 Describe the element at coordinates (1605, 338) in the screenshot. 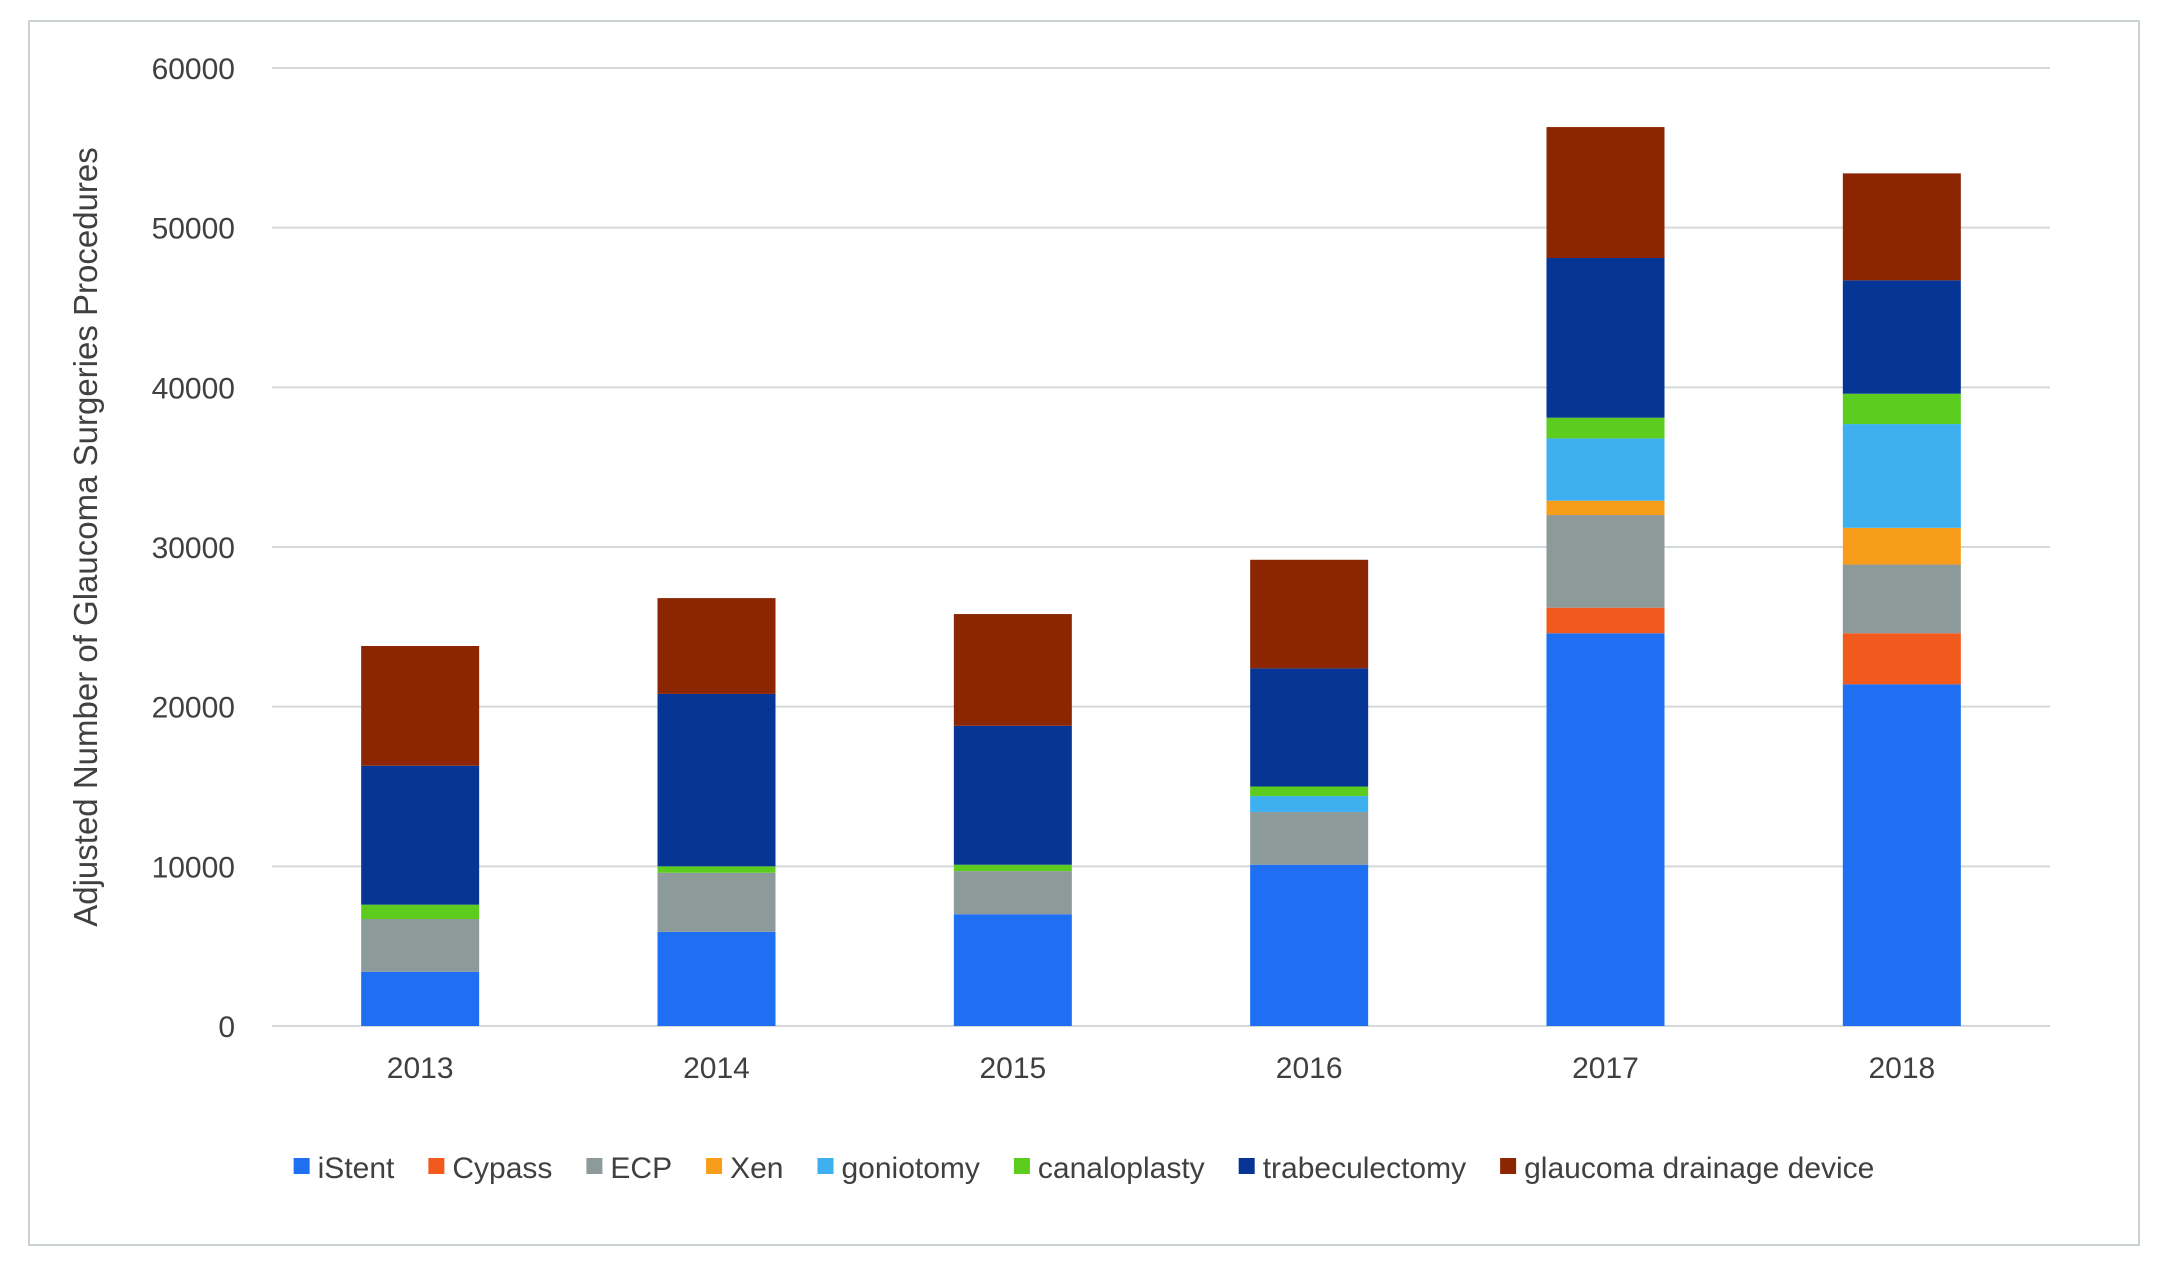

I see `bar-2017-trabeculectomy` at that location.